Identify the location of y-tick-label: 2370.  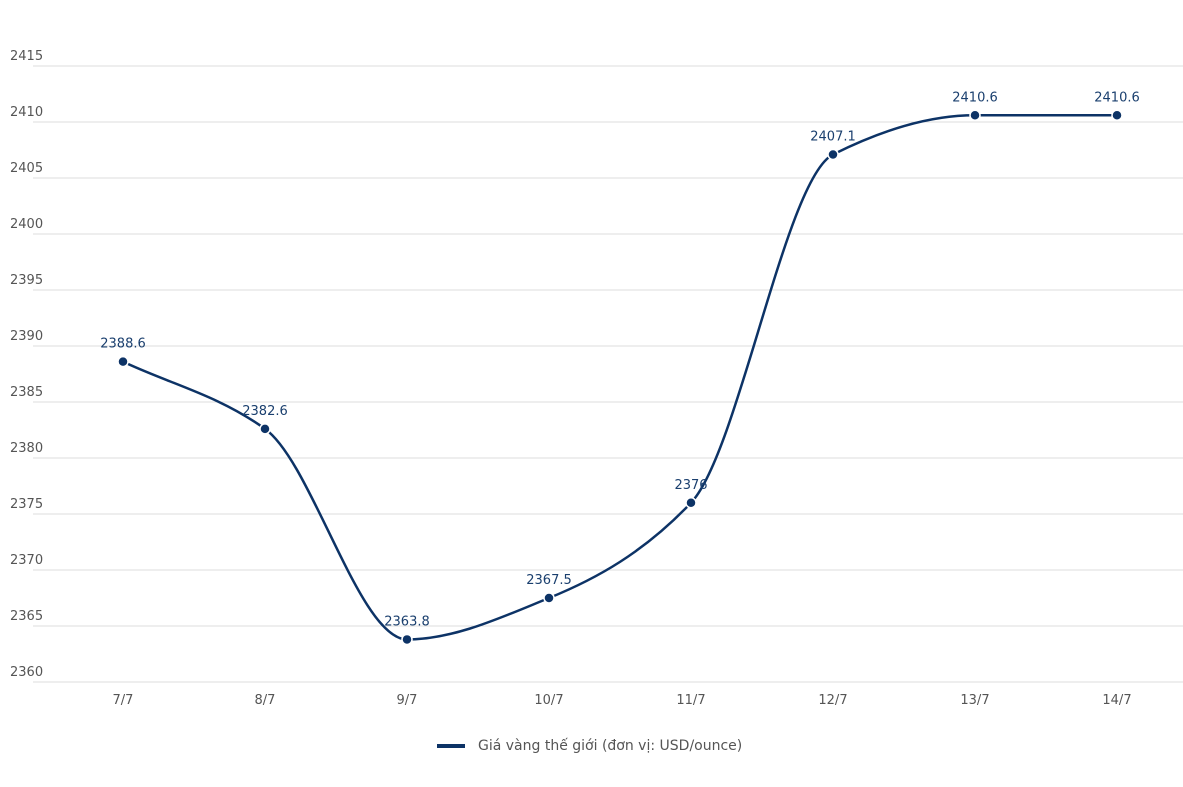
(26, 560).